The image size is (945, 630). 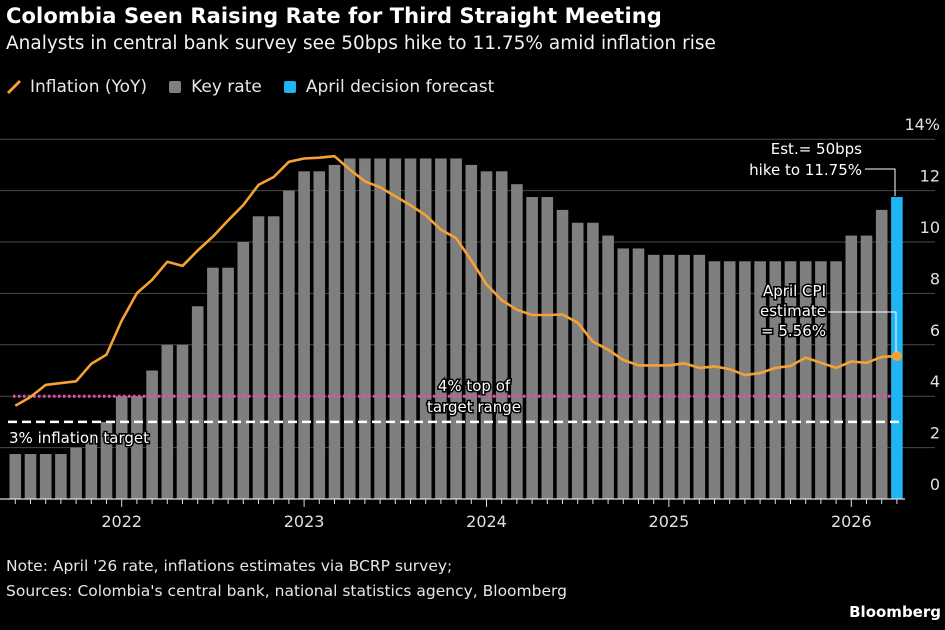 What do you see at coordinates (935, 484) in the screenshot?
I see `y-tick-label: 0` at bounding box center [935, 484].